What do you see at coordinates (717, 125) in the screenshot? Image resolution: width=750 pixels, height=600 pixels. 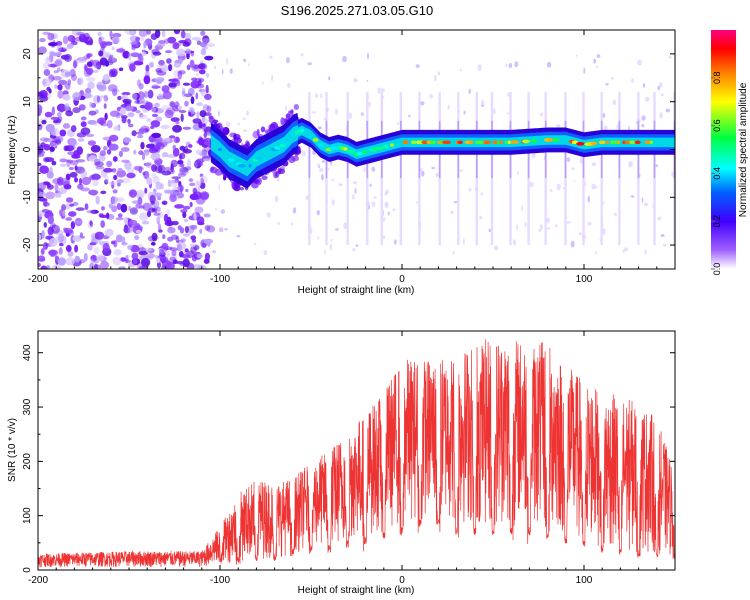 I see `colorbar-tick-label: 0.6` at bounding box center [717, 125].